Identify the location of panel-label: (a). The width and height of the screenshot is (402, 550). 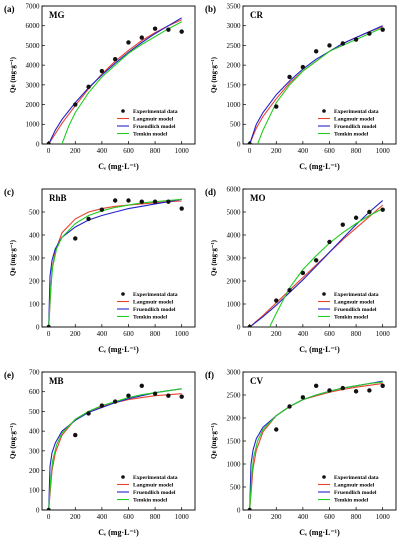
(9, 9).